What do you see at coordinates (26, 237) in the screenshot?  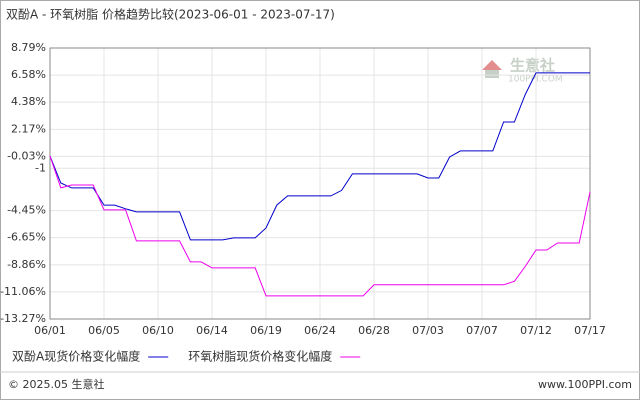 I see `y-tick-label: -6.65%` at bounding box center [26, 237].